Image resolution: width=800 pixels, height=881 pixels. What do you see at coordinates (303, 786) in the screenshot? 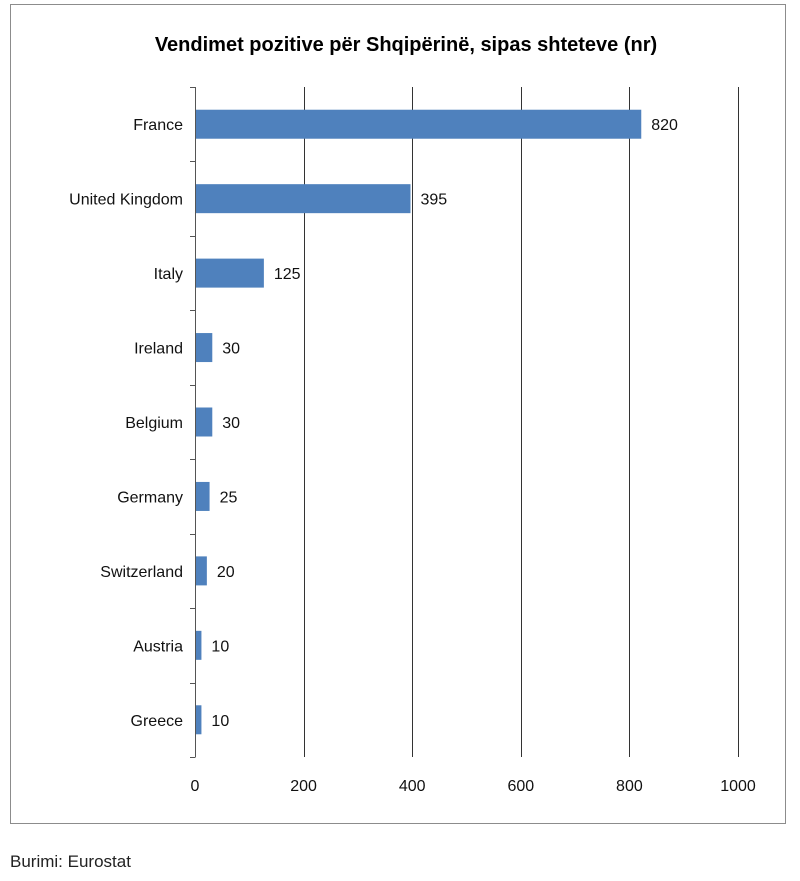
I see `x-tick-label-200: 200` at bounding box center [303, 786].